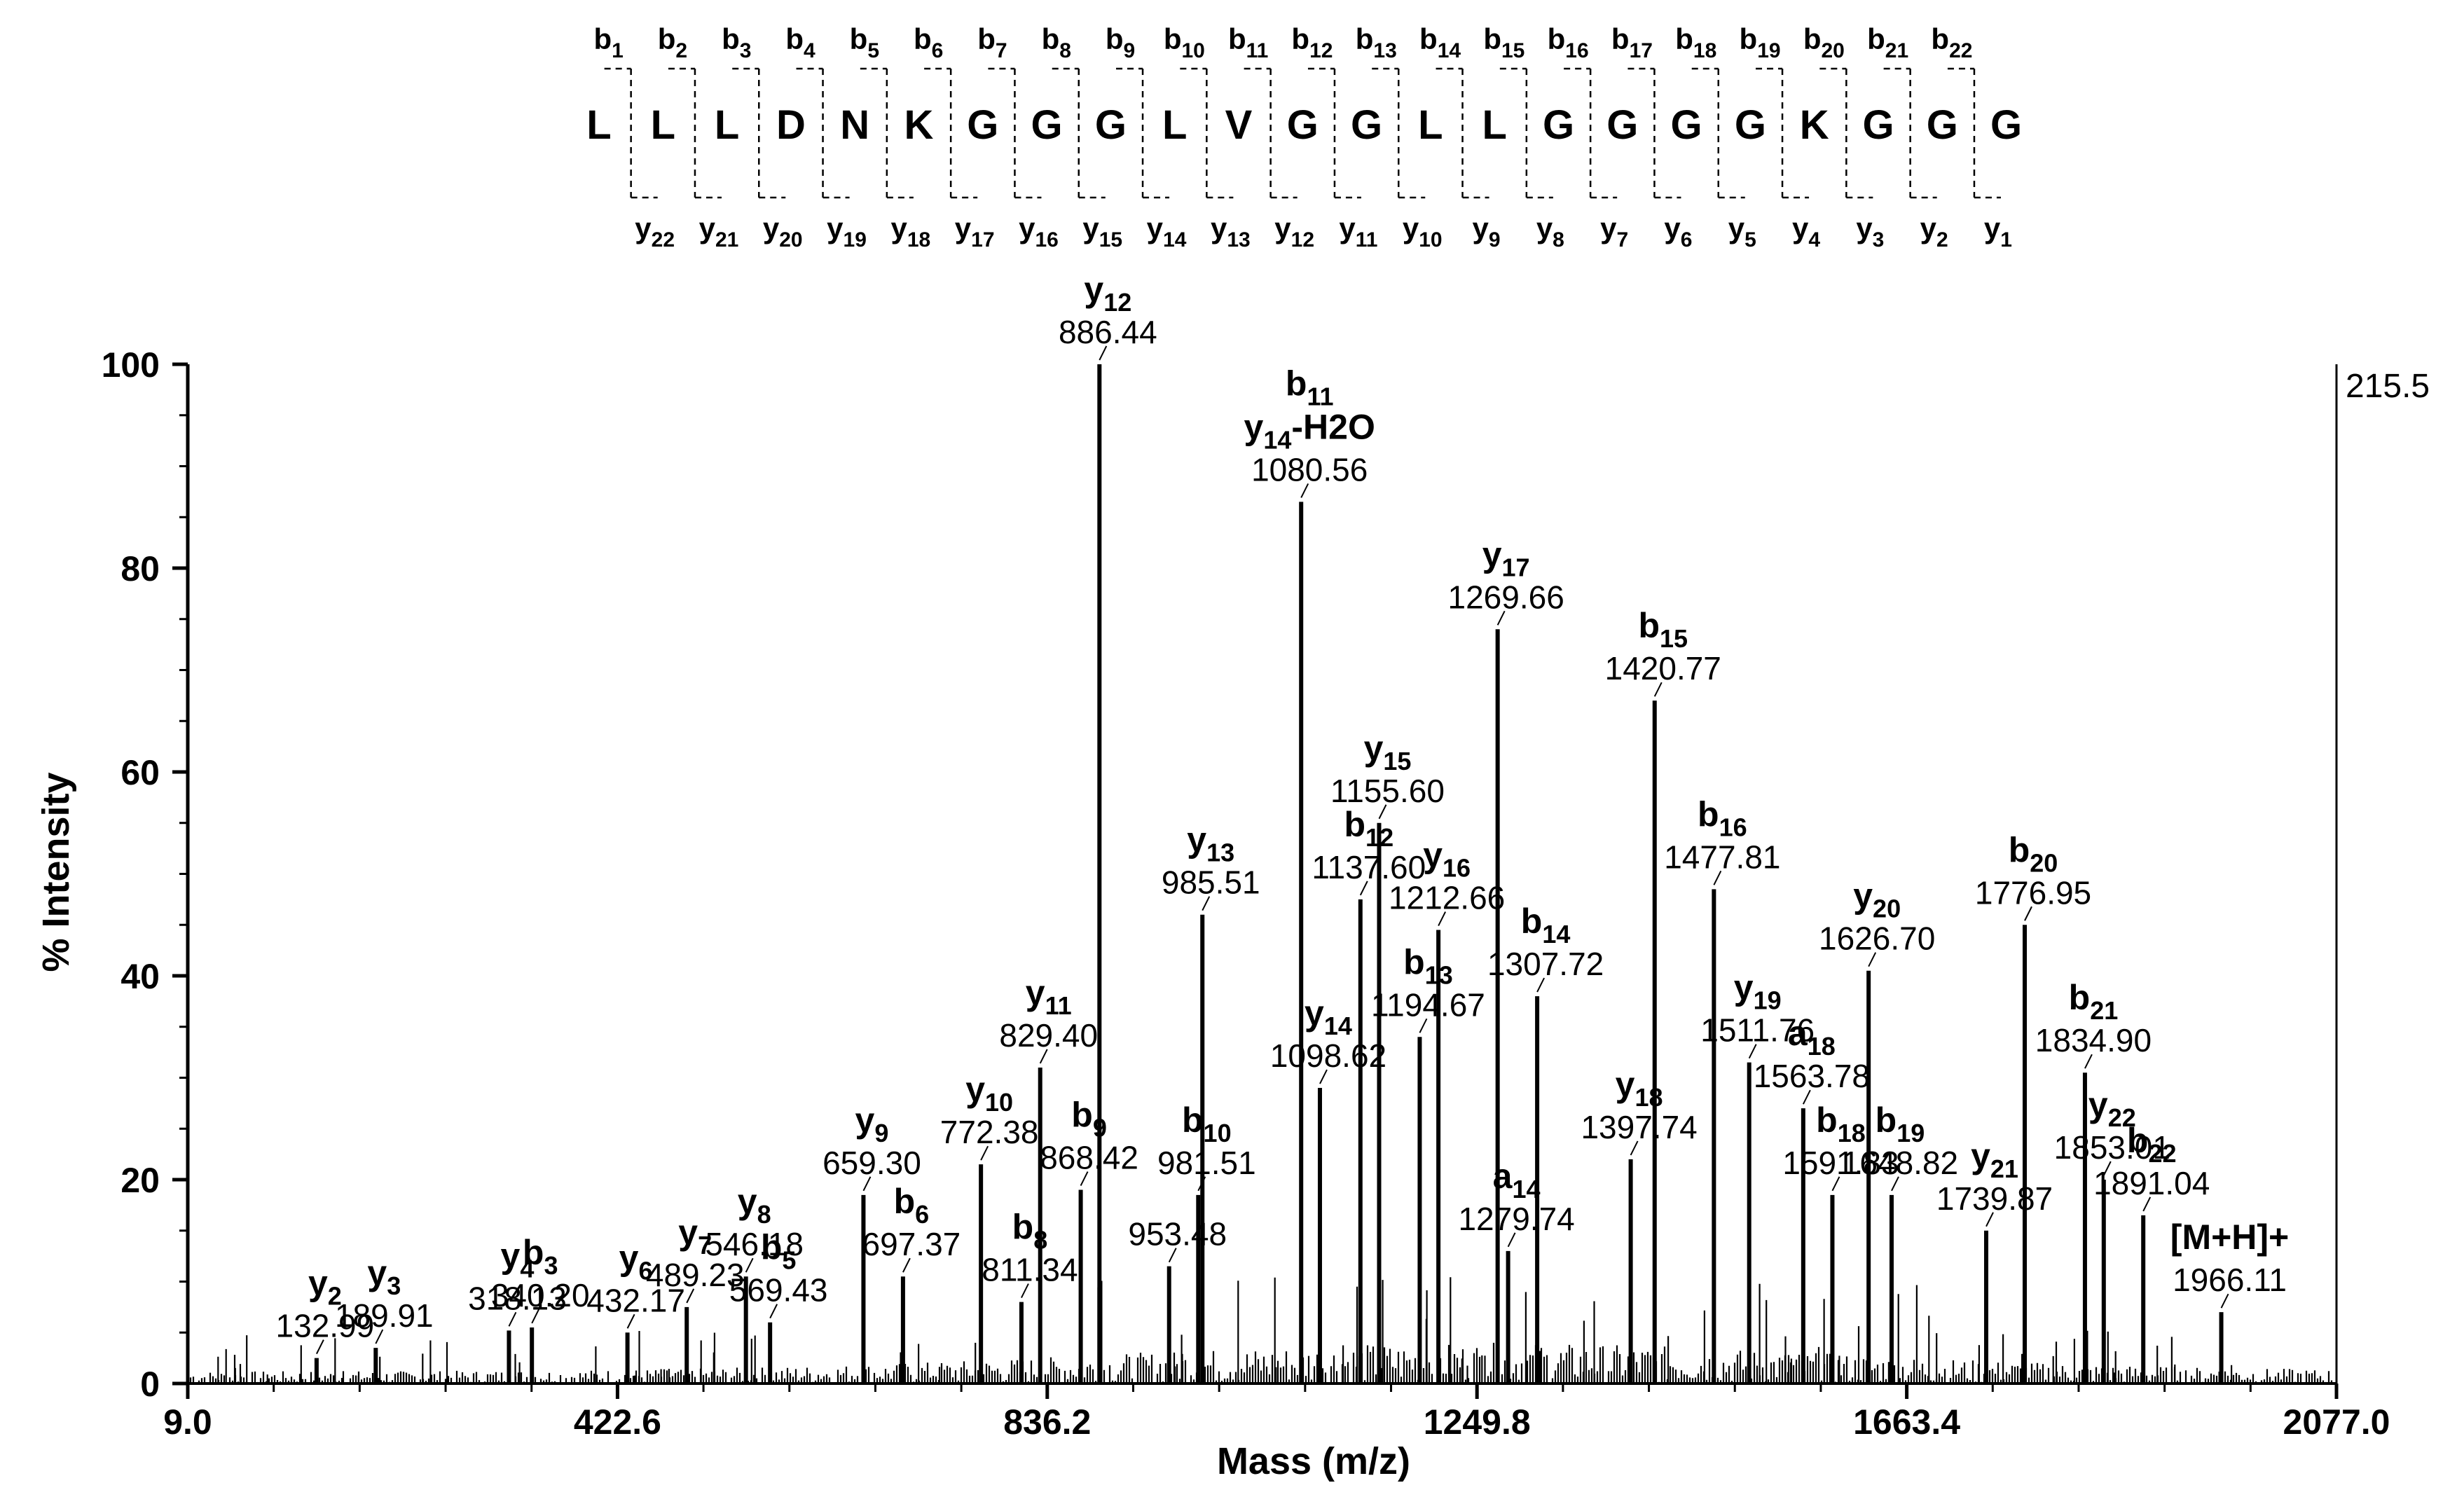 The image size is (2464, 1511). I want to click on b-ion-label: b13, so click(1376, 42).